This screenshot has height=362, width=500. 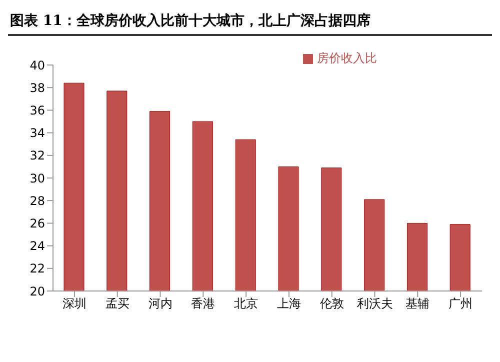 I want to click on y-tick-label: 34, so click(x=37, y=133).